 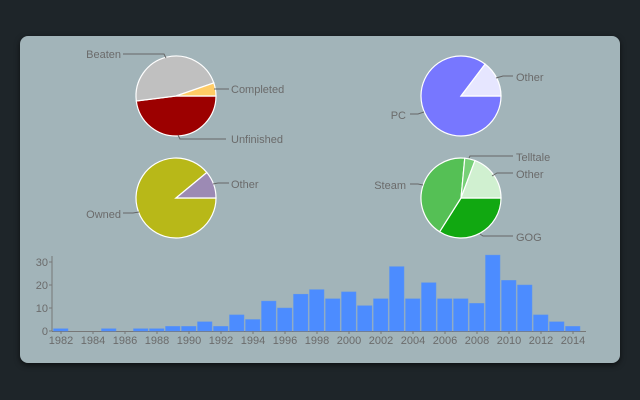 I want to click on x-tick-label: 2000, so click(x=349, y=341).